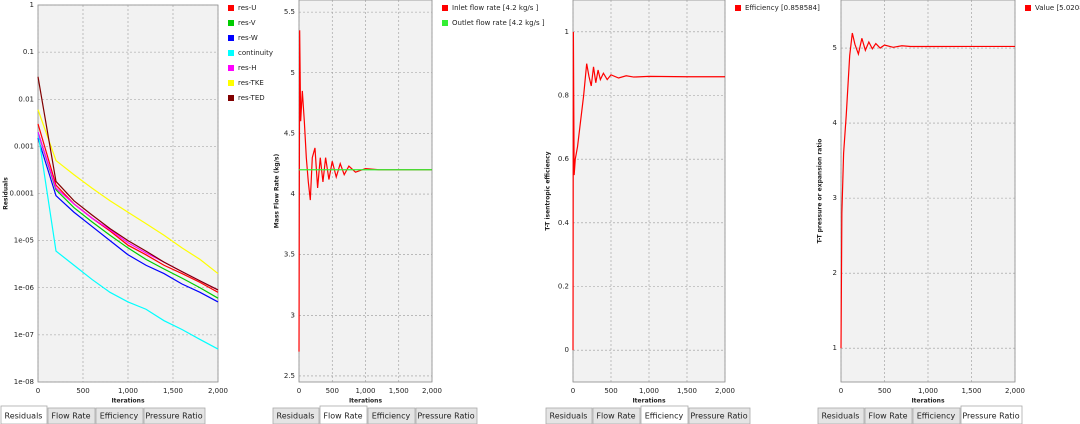 The height and width of the screenshot is (424, 1080). I want to click on y-tick-label: 5.5, so click(289, 12).